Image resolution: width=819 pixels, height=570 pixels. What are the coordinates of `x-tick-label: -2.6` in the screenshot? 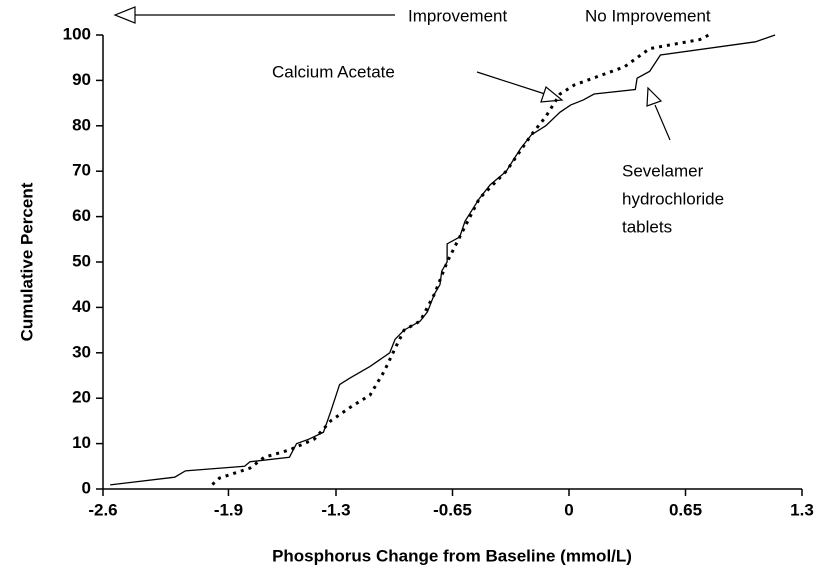 It's located at (102, 509).